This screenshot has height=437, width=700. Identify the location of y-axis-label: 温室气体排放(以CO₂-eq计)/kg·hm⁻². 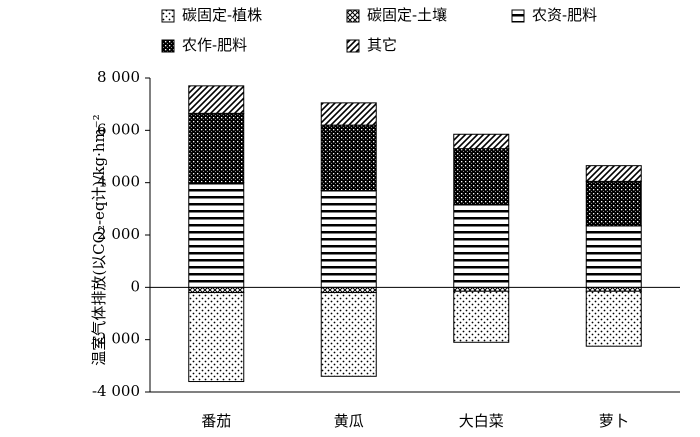
(99, 239).